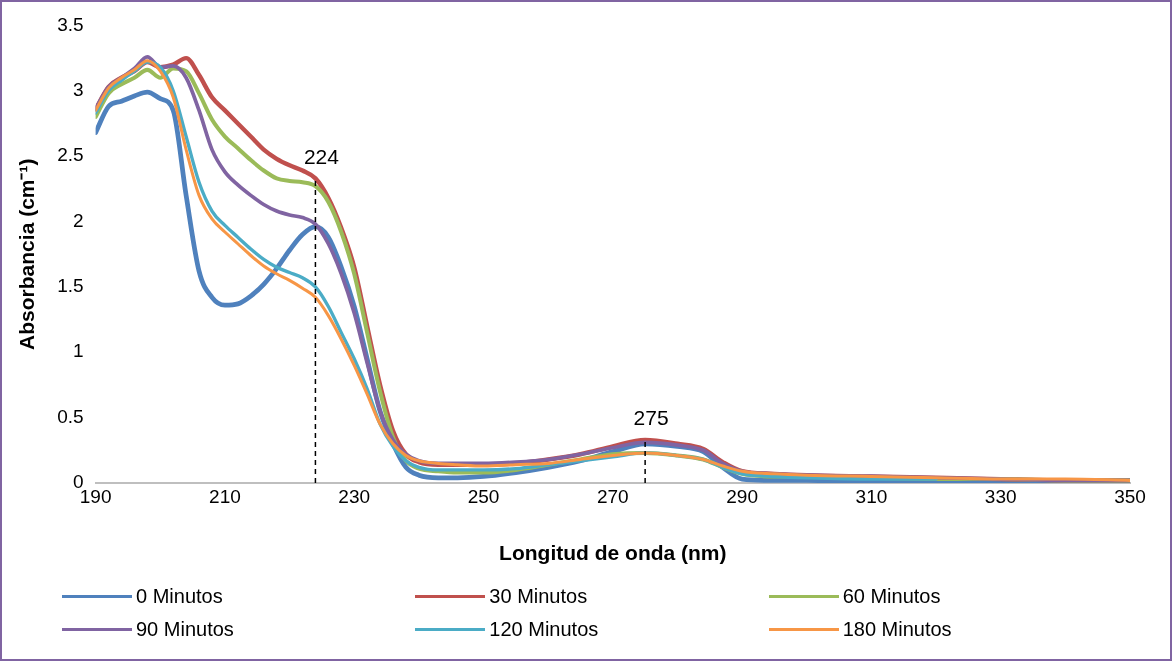 This screenshot has width=1172, height=661. I want to click on x-tick-label: 350, so click(1130, 496).